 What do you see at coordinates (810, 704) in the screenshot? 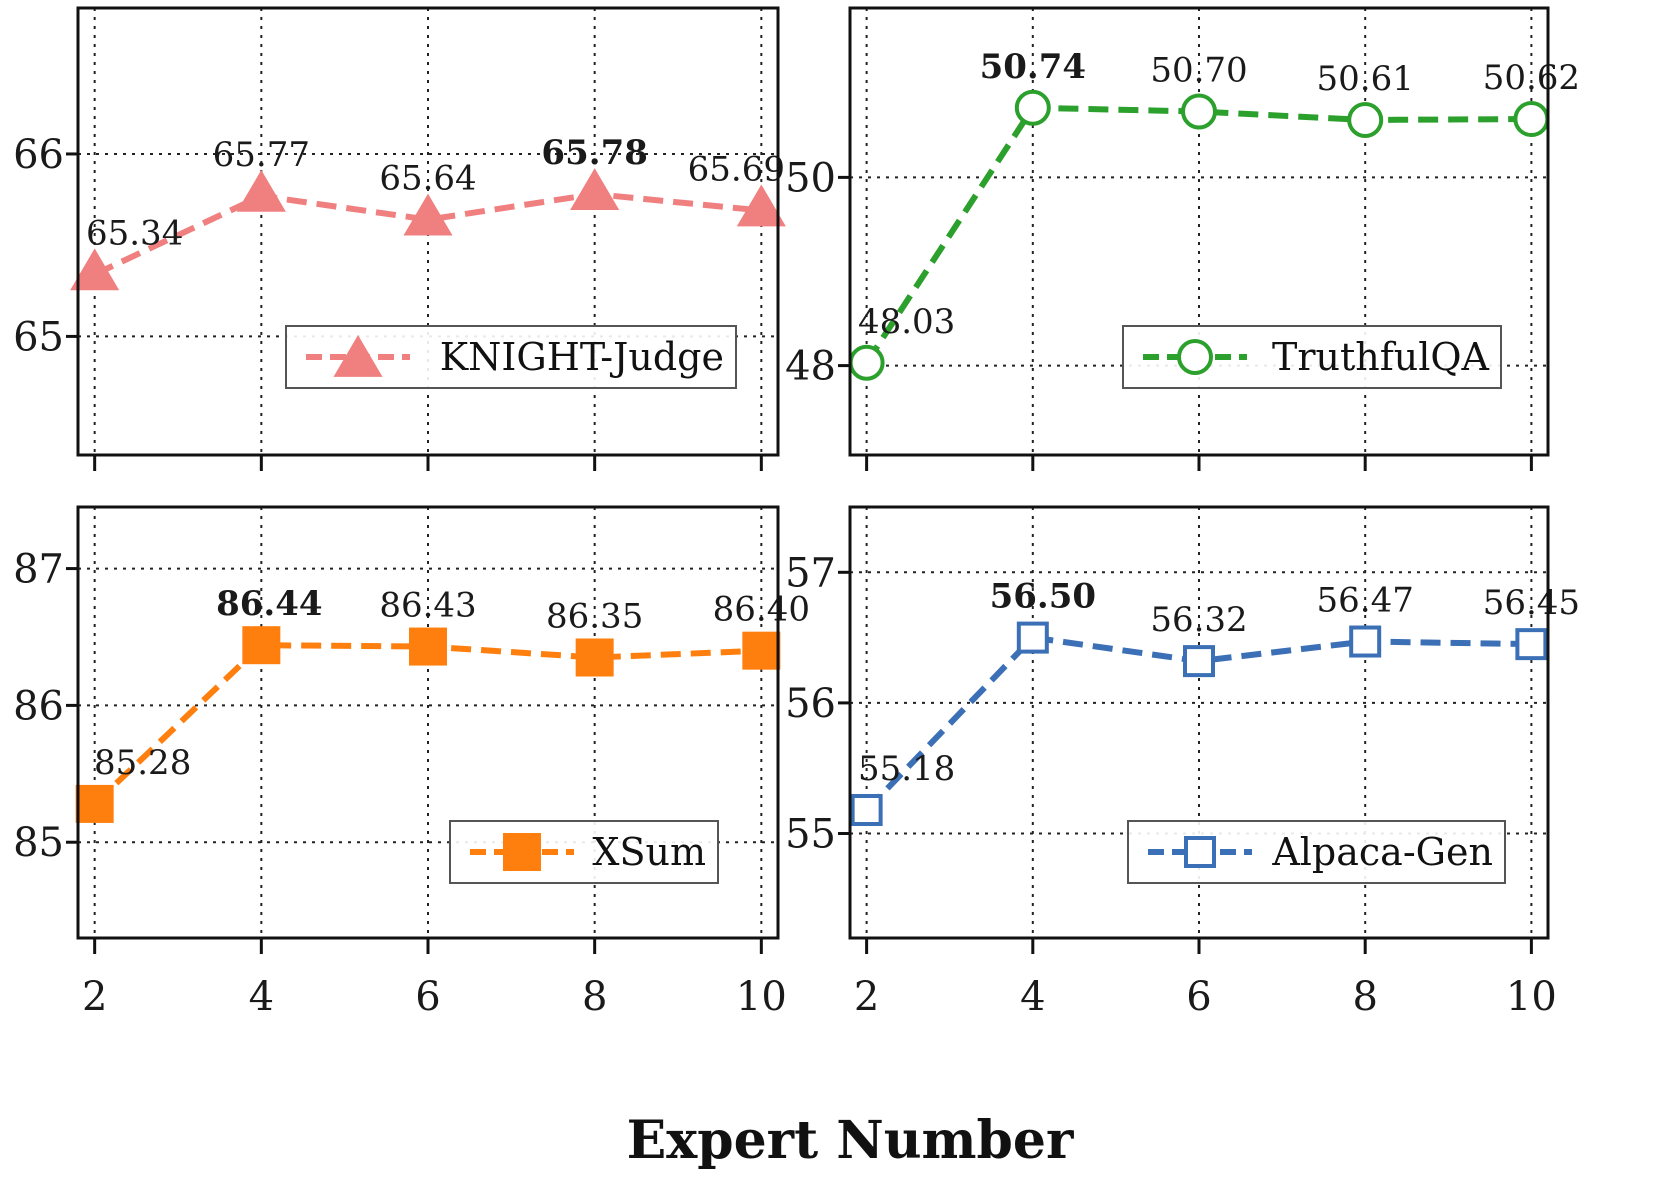
I see `y-tick-label: 56` at bounding box center [810, 704].